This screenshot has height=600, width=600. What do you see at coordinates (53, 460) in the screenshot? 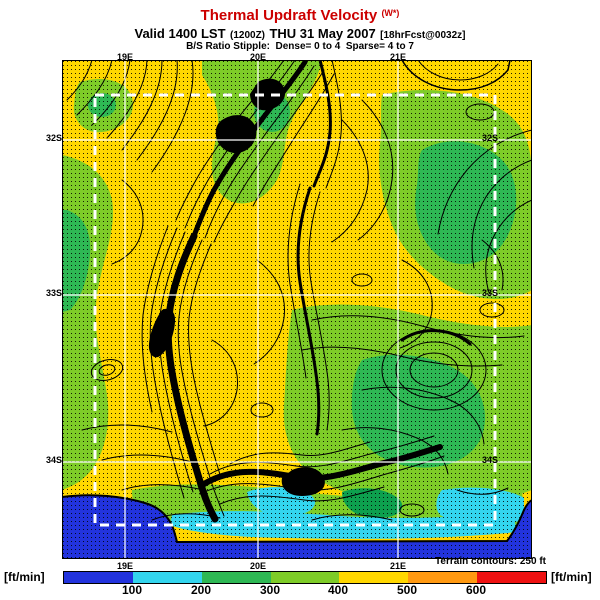
I see `lat-label-left-34s: 34S` at bounding box center [53, 460].